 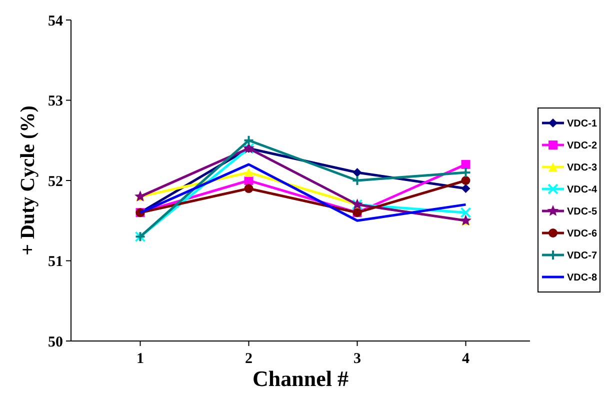 I want to click on x-tick-label: 3, so click(x=357, y=359).